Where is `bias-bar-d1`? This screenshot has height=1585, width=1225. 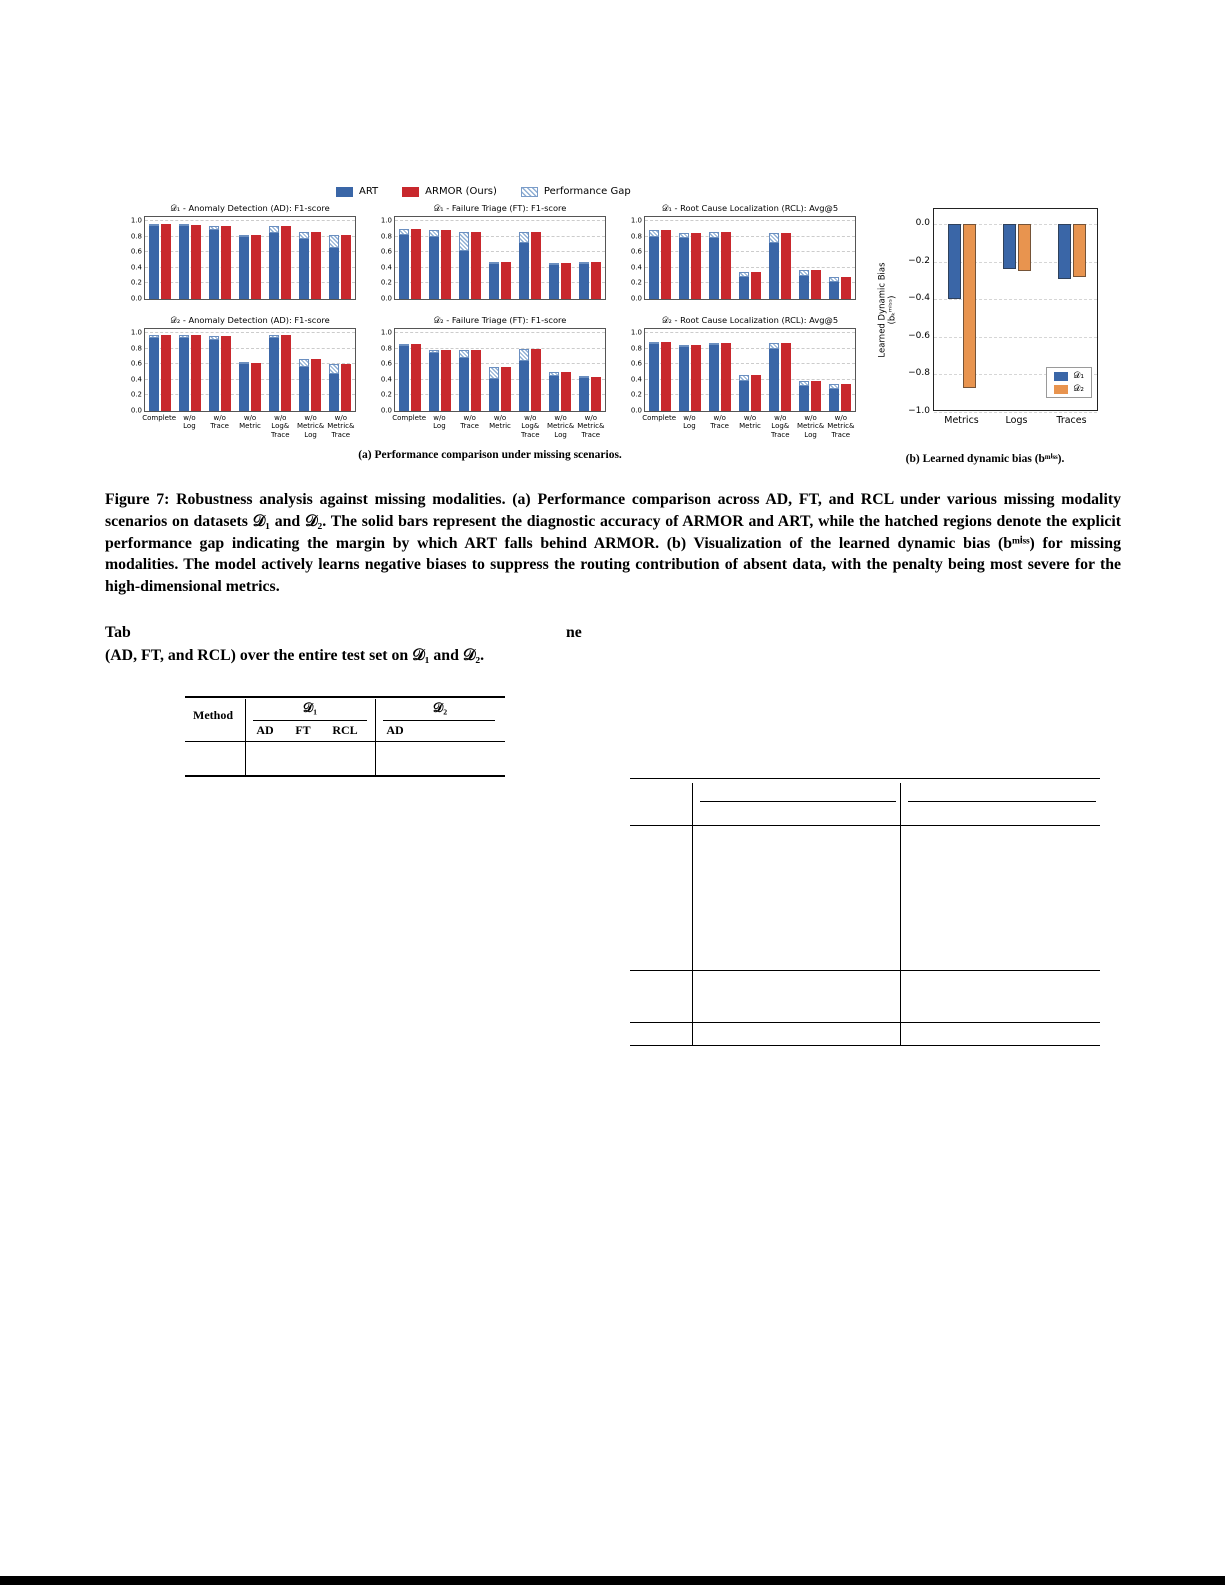 bias-bar-d1 is located at coordinates (954, 262).